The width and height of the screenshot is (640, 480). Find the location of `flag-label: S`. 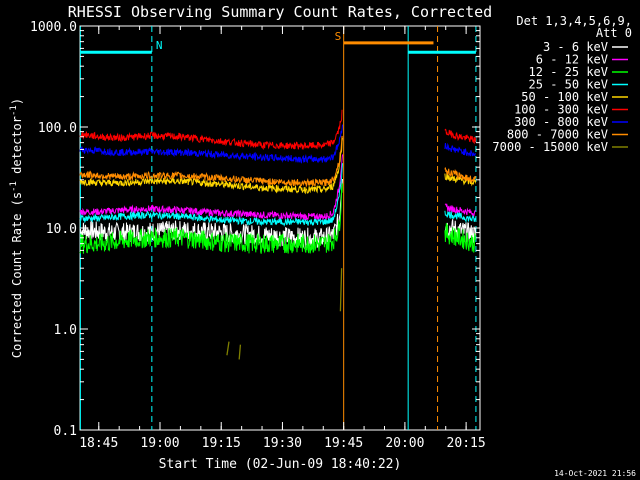

flag-label: S is located at coordinates (338, 36).